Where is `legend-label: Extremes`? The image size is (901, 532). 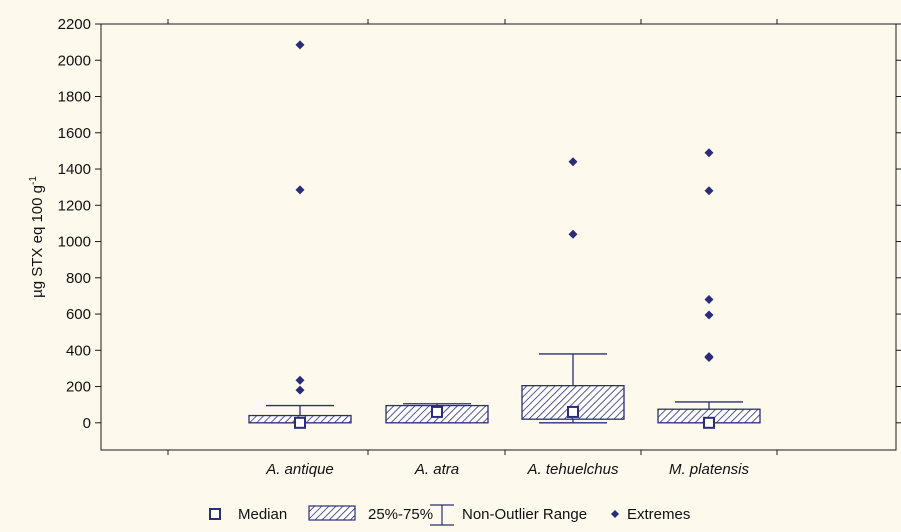
legend-label: Extremes is located at coordinates (658, 514).